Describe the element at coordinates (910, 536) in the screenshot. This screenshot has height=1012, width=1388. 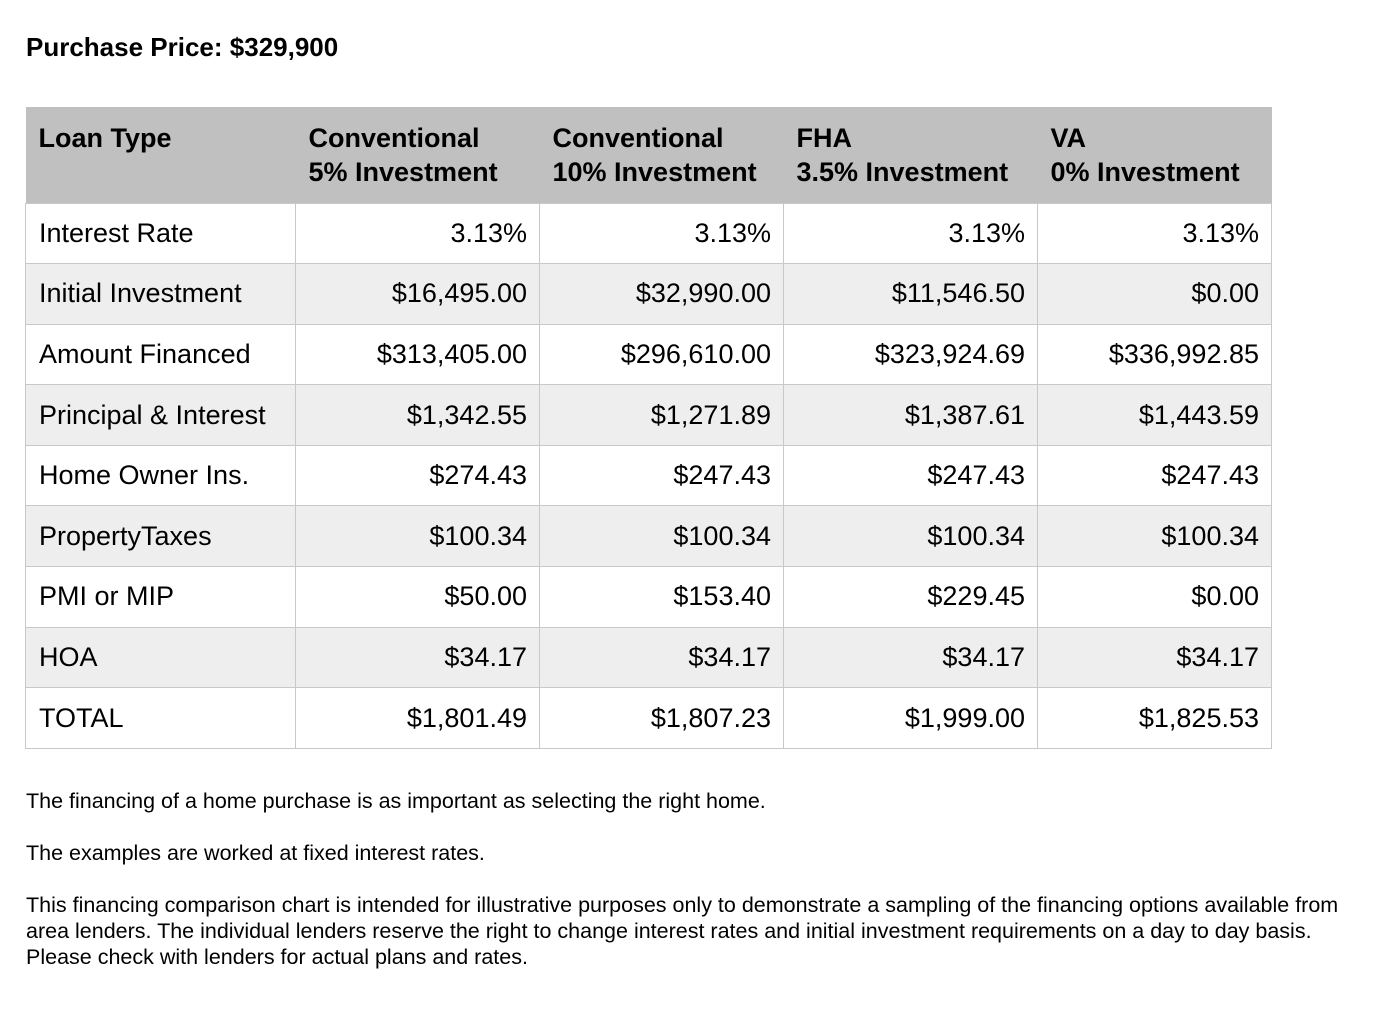
I see `cell-fha: $100.34` at that location.